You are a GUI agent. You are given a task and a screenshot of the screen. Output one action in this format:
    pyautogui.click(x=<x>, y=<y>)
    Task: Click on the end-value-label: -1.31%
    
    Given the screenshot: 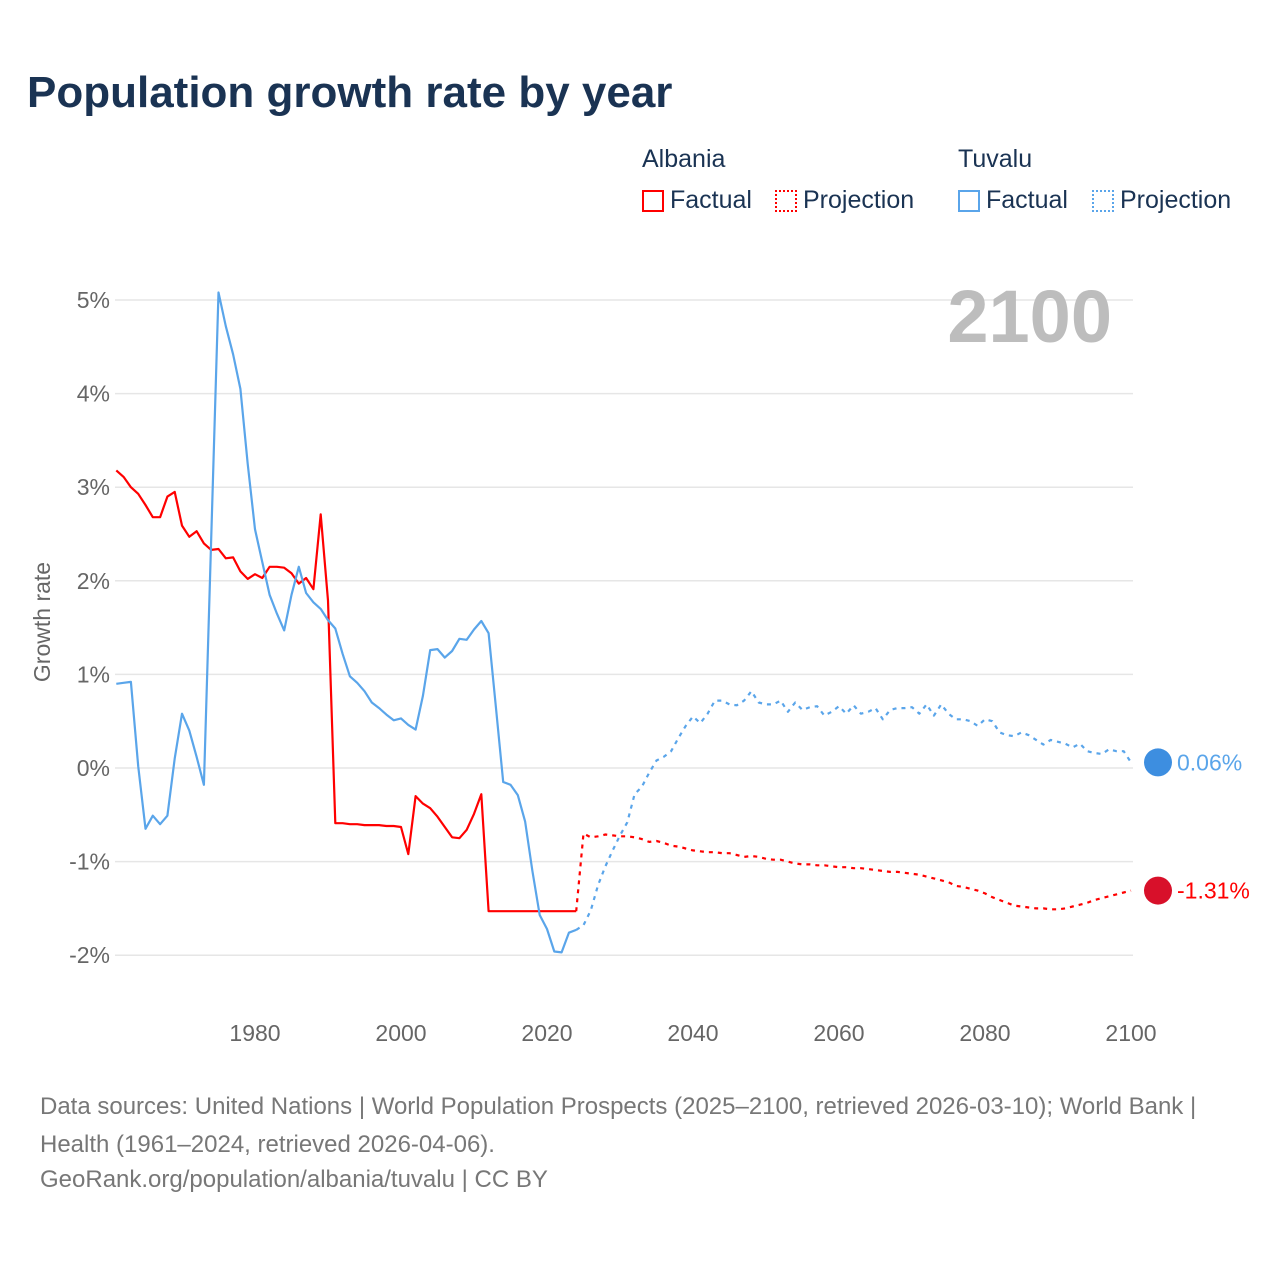 What is the action you would take?
    pyautogui.click(x=1213, y=891)
    